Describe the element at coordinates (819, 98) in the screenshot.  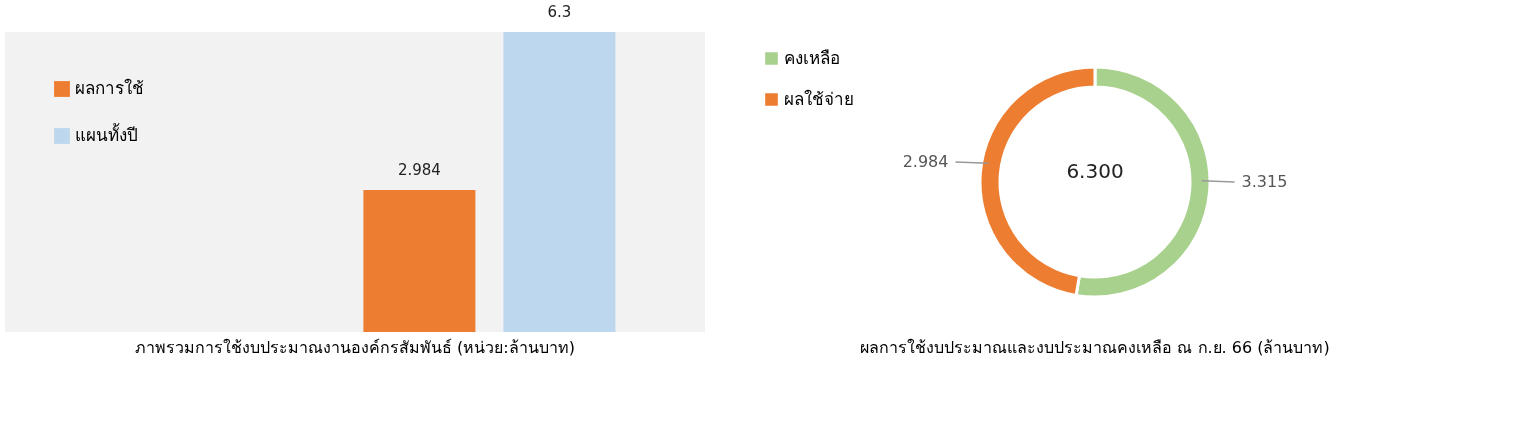
I see `legend-label: ผลใช้จ่าย` at that location.